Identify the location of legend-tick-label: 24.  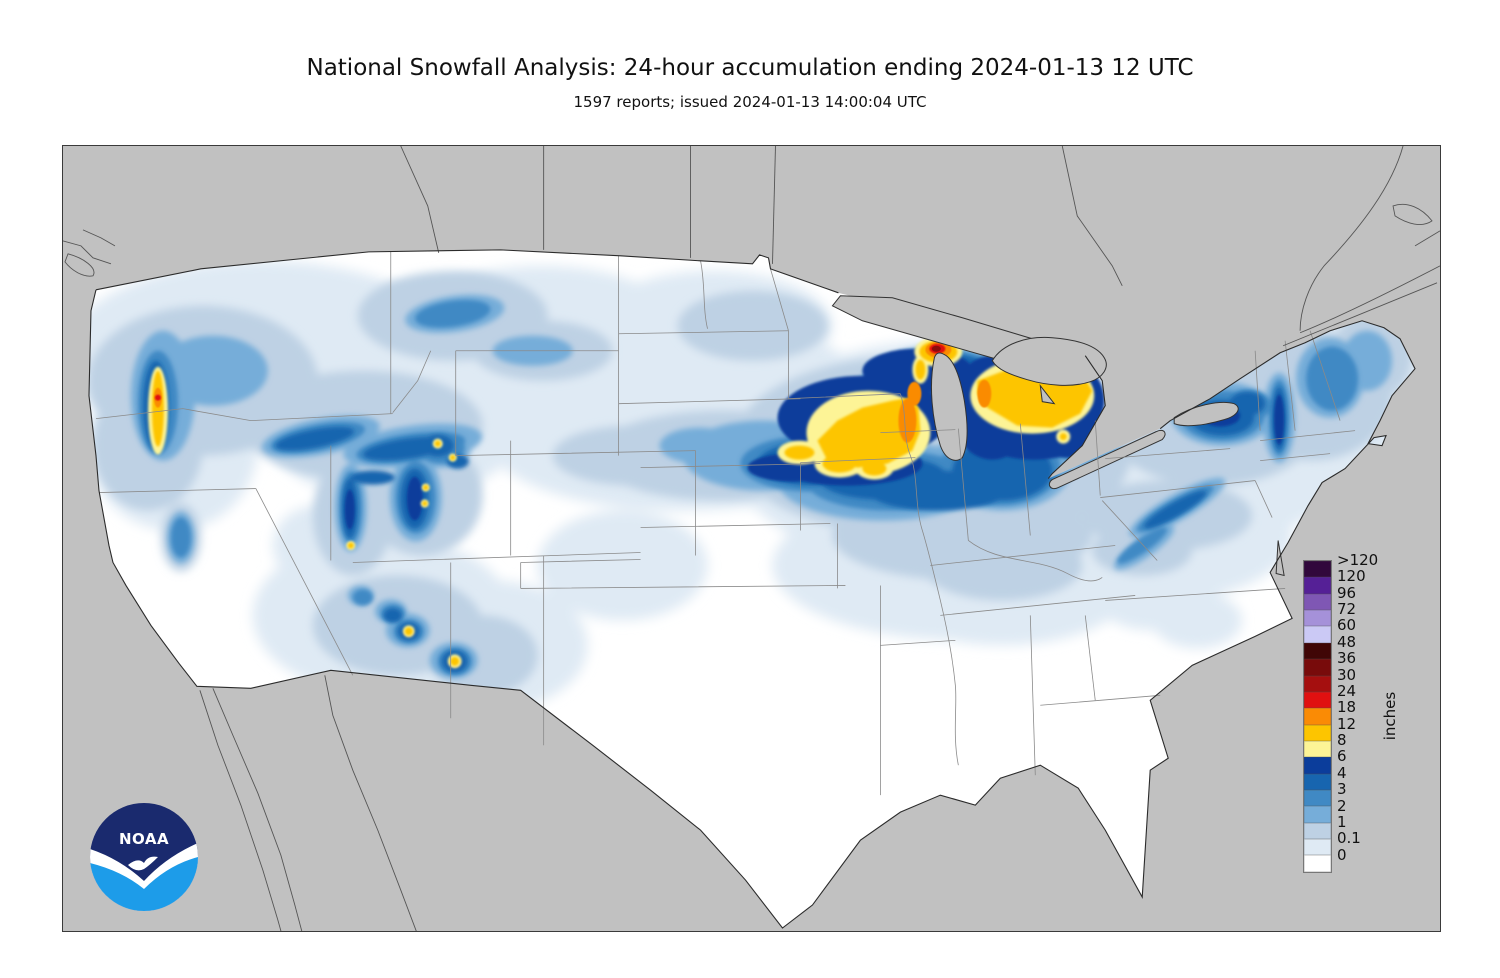
(1347, 690).